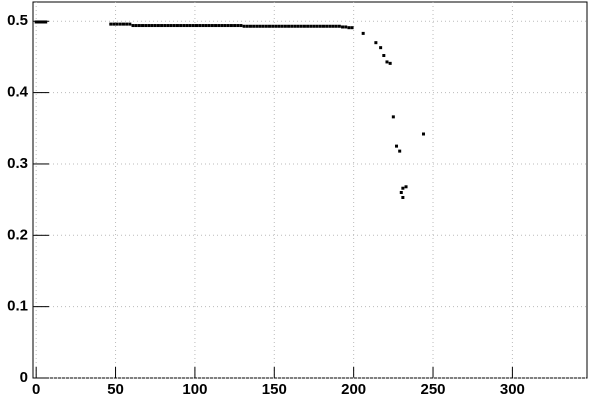 This screenshot has height=401, width=590. Describe the element at coordinates (433, 389) in the screenshot. I see `x-tick-label: 250` at that location.